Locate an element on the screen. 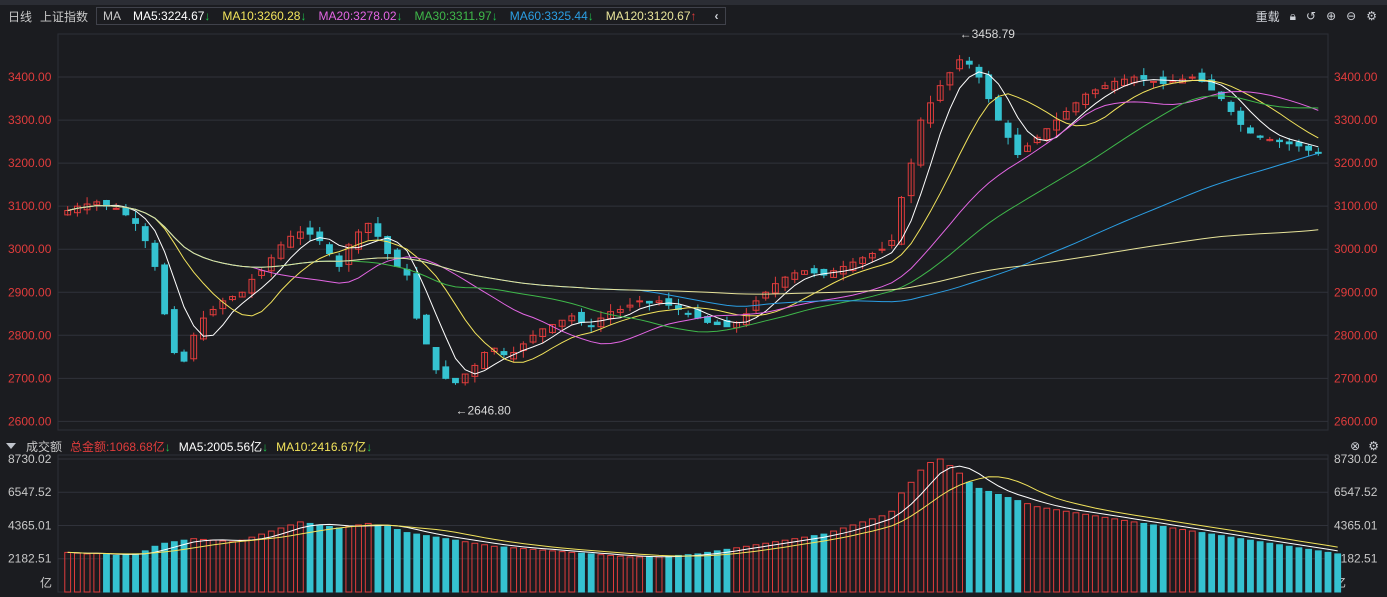 The image size is (1387, 597). period-label: 日线 is located at coordinates (20, 16).